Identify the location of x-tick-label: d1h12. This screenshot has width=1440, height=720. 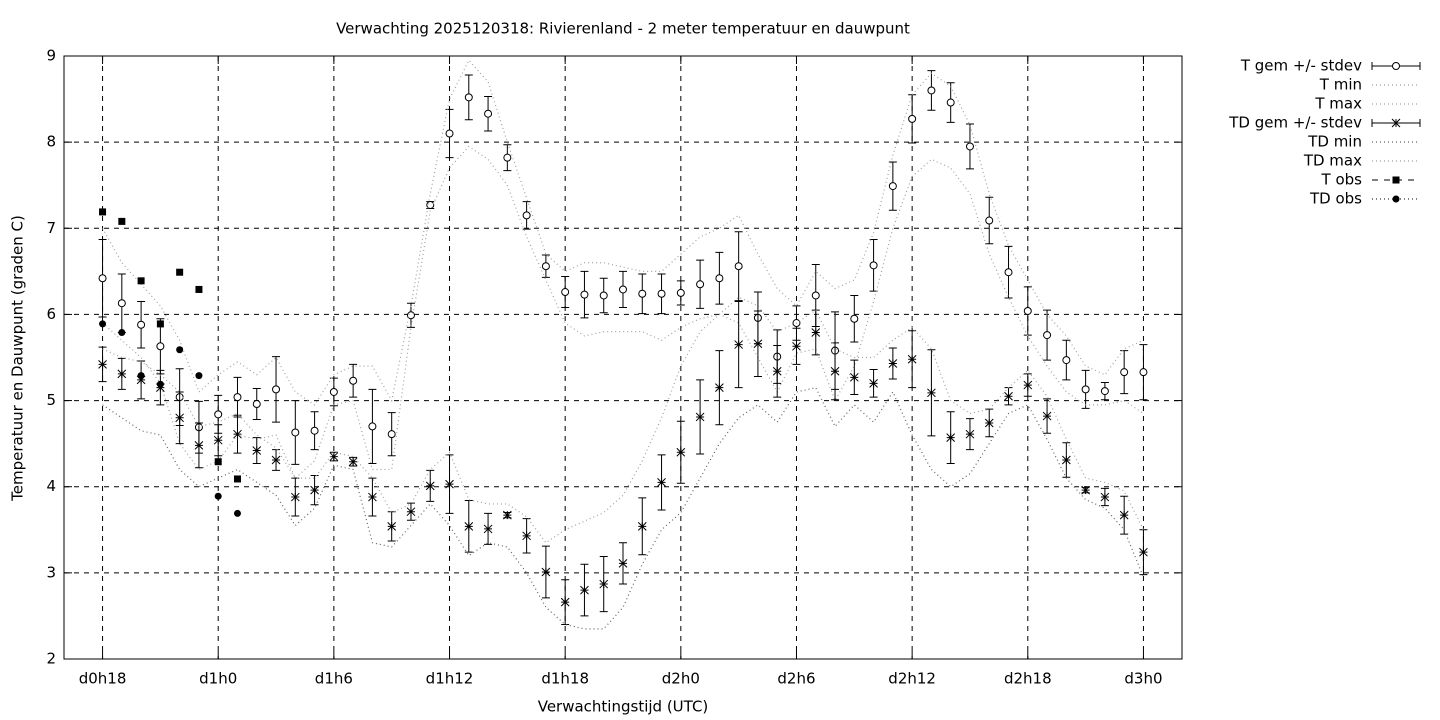
(450, 679).